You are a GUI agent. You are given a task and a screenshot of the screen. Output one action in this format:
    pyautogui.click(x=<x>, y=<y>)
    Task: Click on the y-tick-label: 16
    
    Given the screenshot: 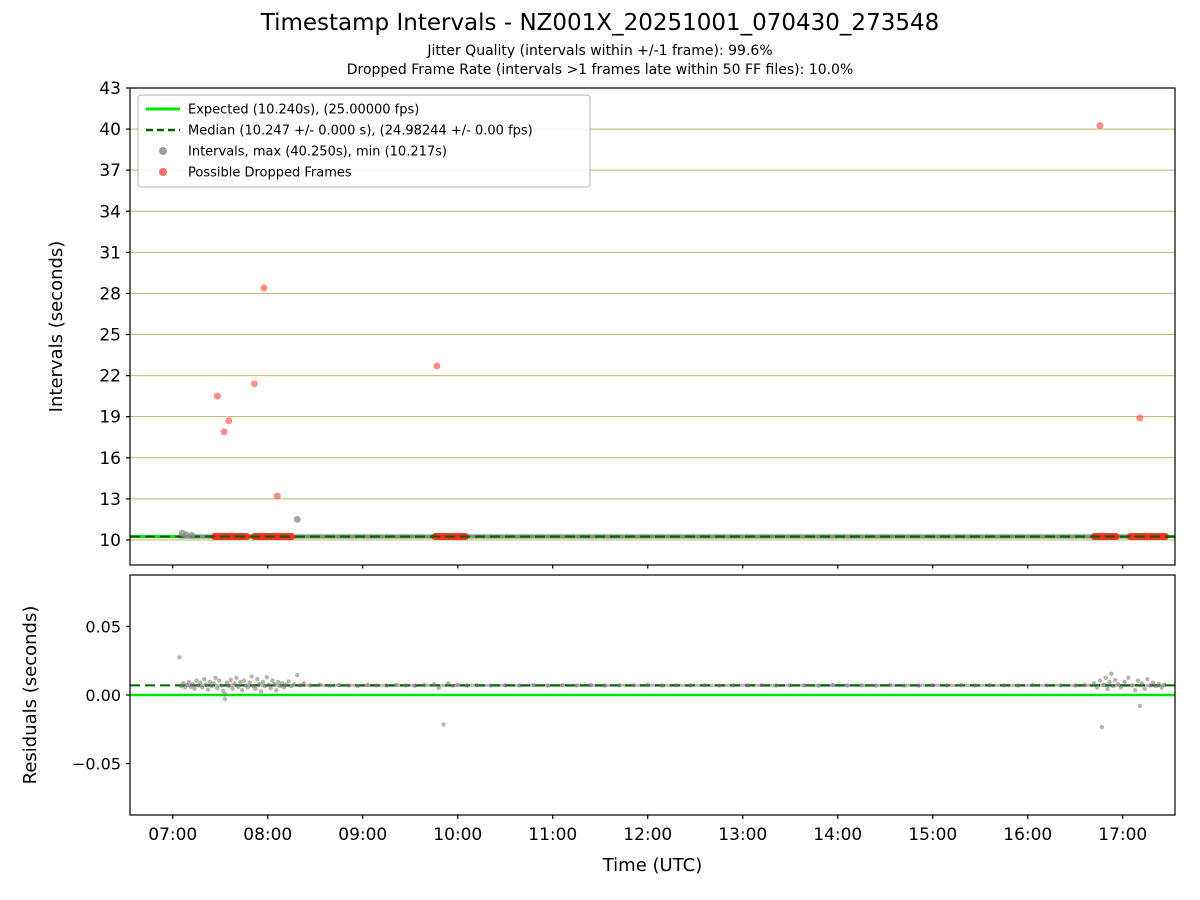 What is the action you would take?
    pyautogui.click(x=110, y=459)
    